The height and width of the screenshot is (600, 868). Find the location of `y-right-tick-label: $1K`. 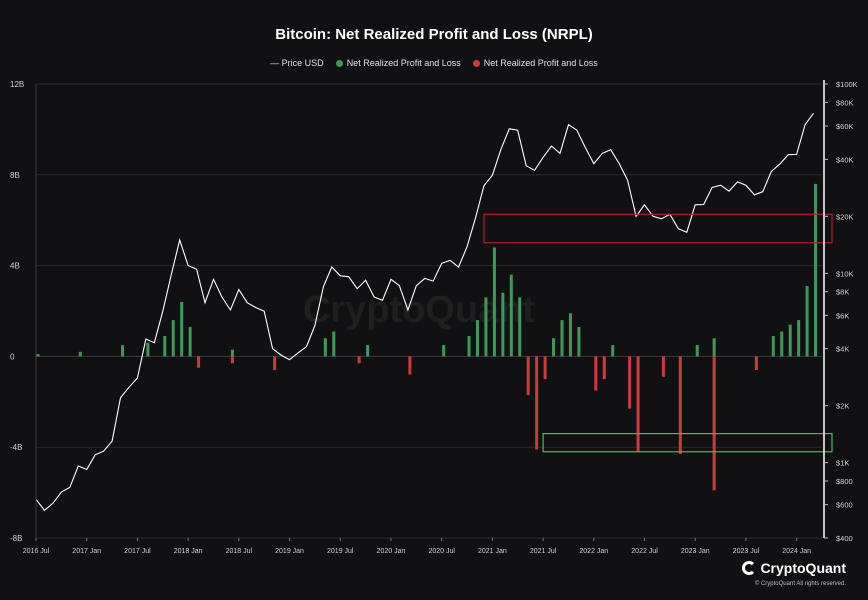

y-right-tick-label: $1K is located at coordinates (842, 463).